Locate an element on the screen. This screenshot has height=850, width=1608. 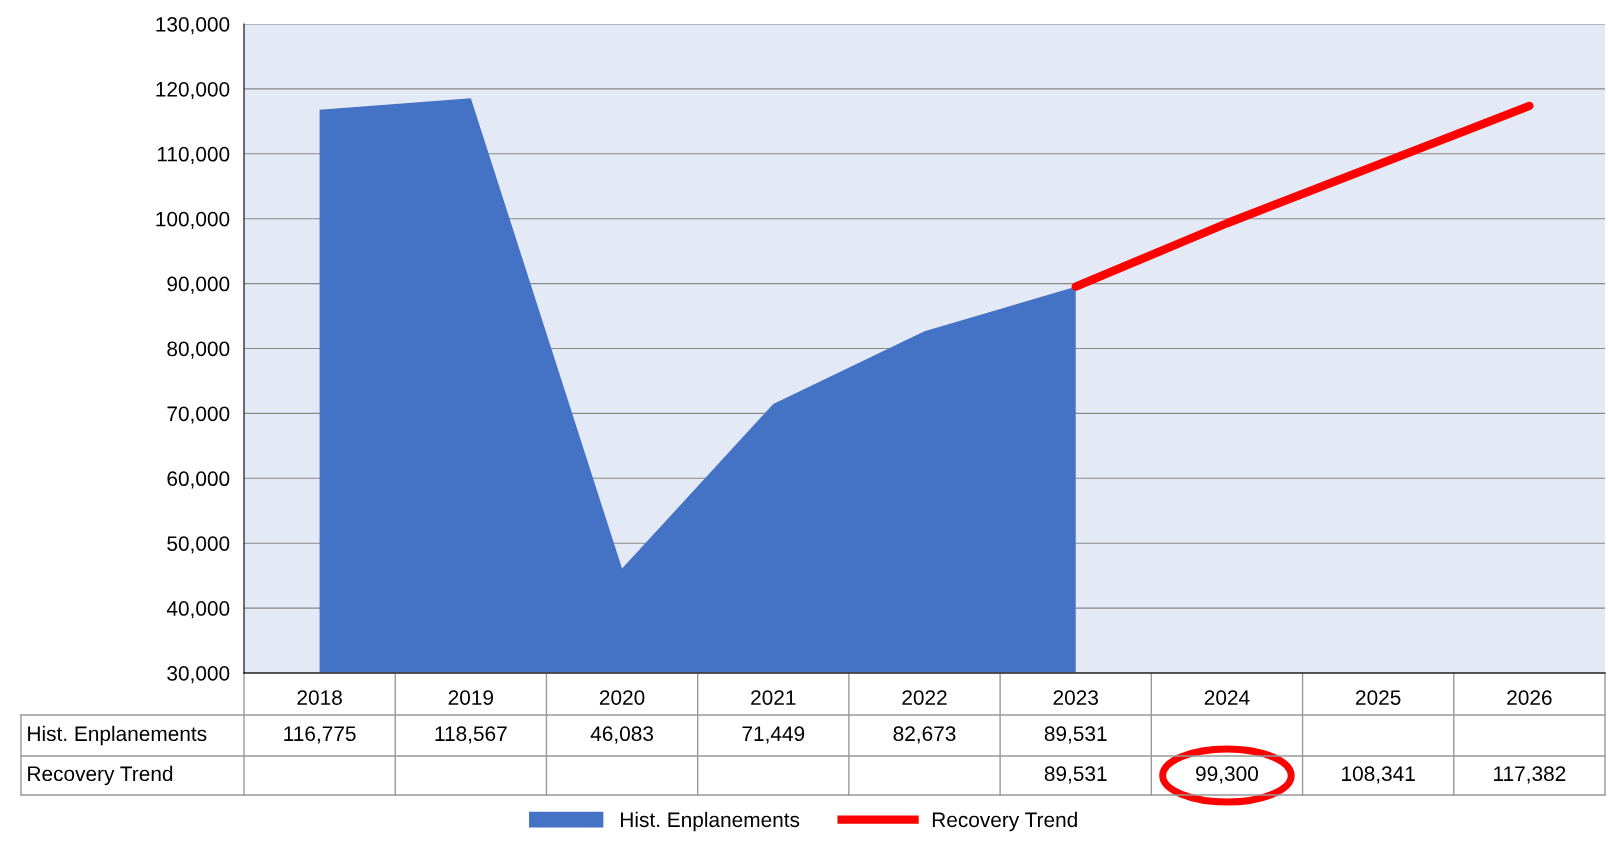
data-label: 116,775 is located at coordinates (320, 735).